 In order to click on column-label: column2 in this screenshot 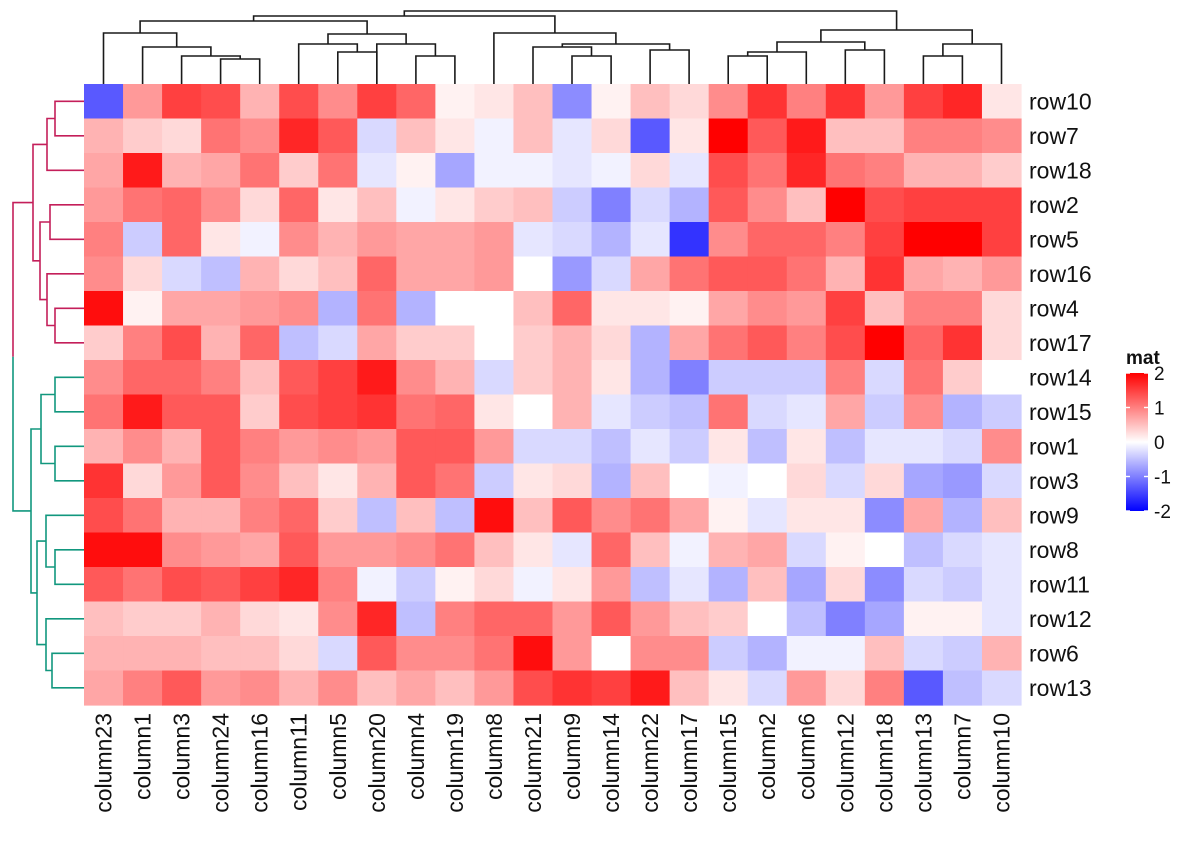, I will do `click(767, 756)`.